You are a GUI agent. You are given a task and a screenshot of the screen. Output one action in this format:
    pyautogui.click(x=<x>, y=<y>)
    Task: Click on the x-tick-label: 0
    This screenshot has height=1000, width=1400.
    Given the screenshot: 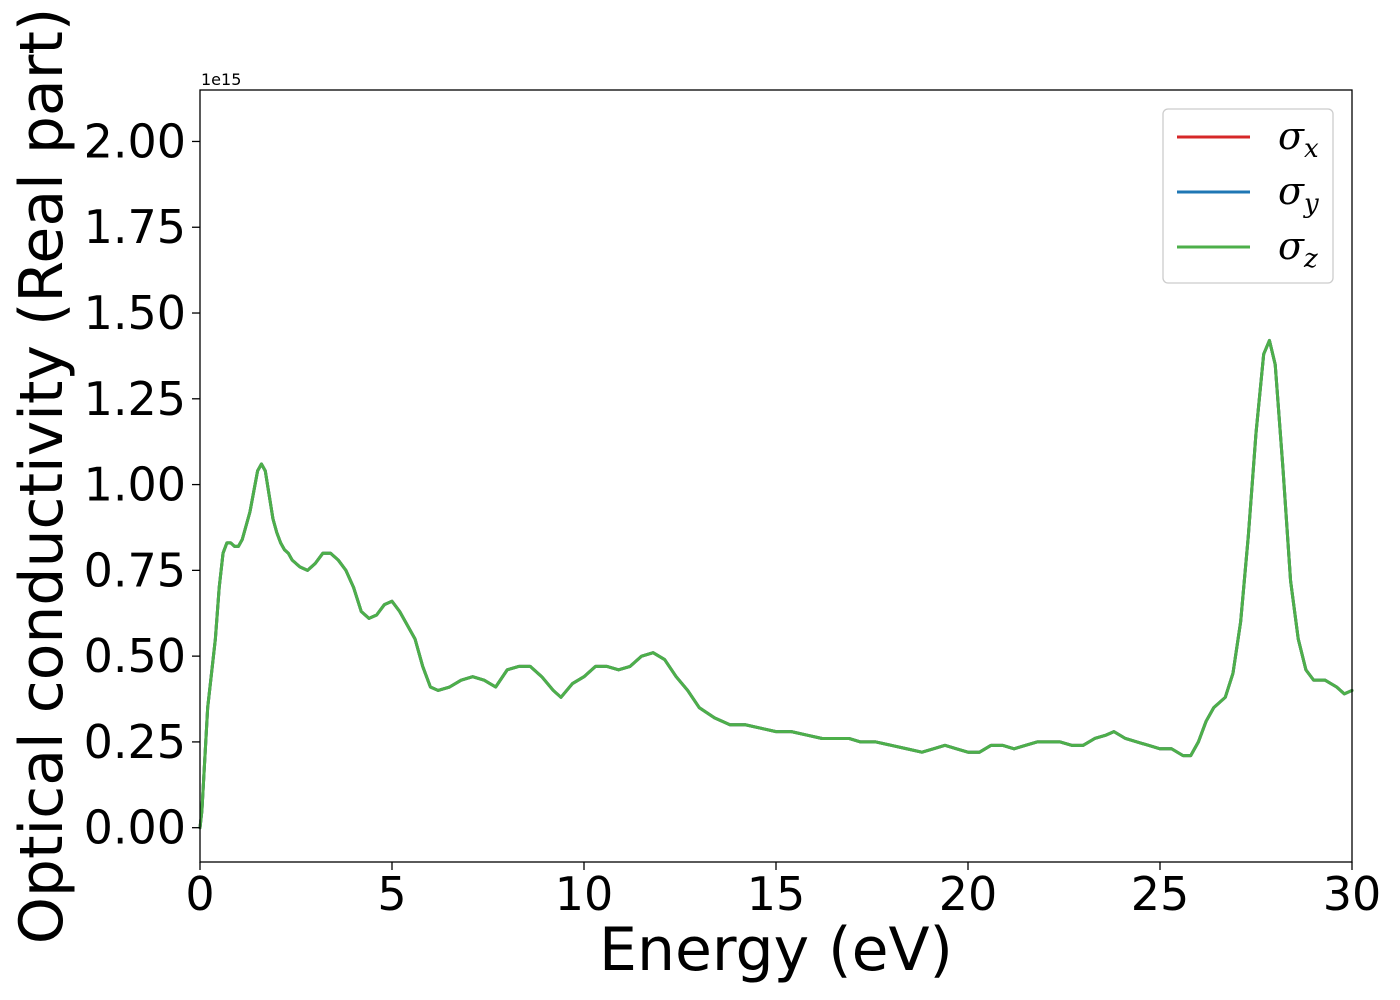 What is the action you would take?
    pyautogui.click(x=199, y=894)
    